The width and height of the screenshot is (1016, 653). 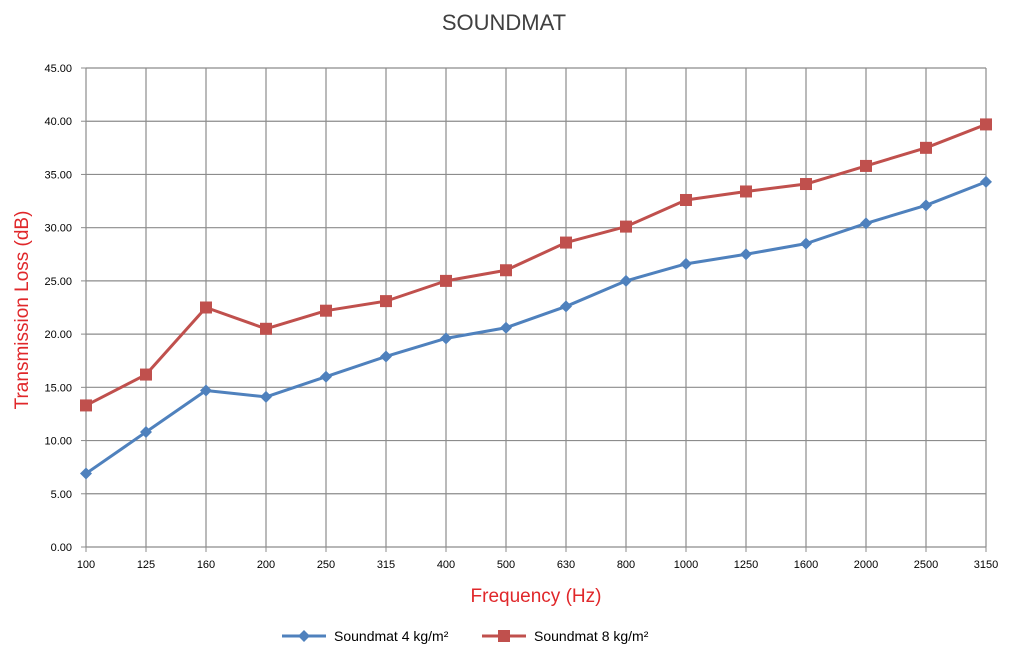 I want to click on x-tick-label: 1250, so click(x=746, y=565).